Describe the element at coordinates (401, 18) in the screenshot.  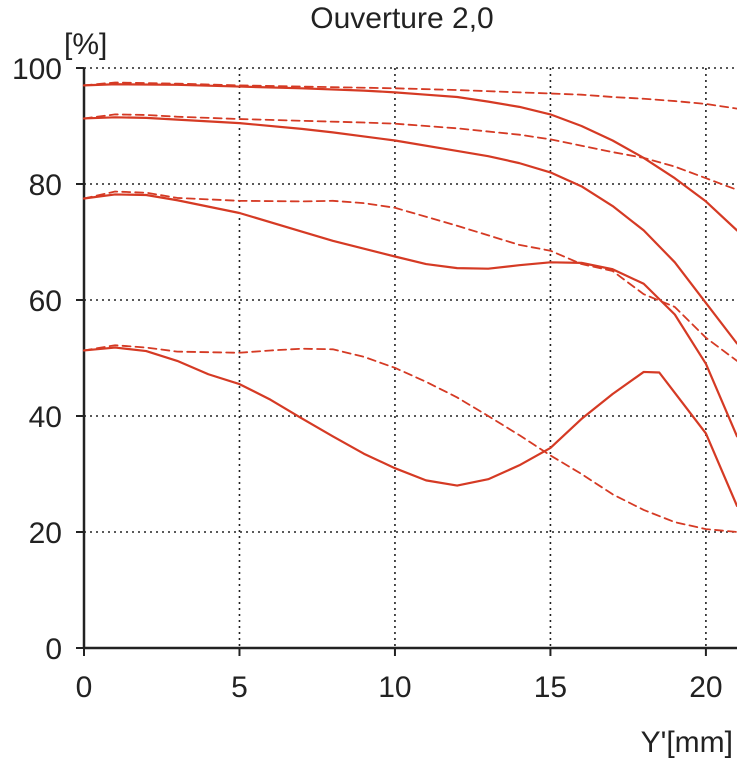
I see `chart-title: Ouverture 2,0` at that location.